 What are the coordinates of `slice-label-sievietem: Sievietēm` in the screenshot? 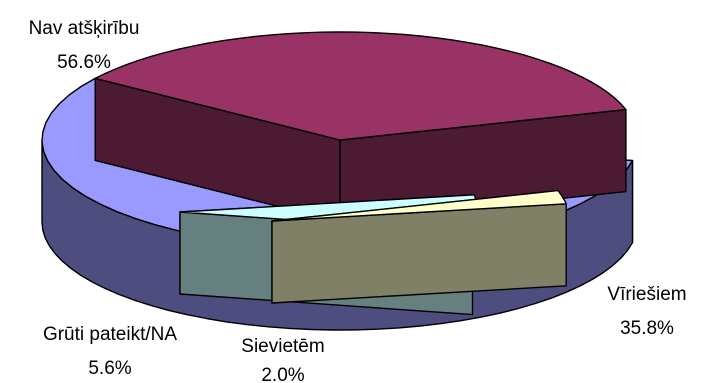 It's located at (282, 346).